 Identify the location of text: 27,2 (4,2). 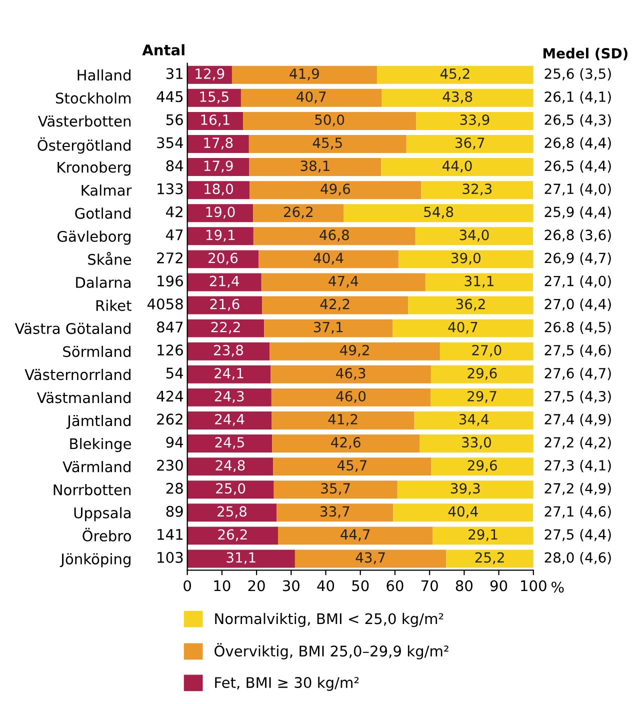
(577, 443).